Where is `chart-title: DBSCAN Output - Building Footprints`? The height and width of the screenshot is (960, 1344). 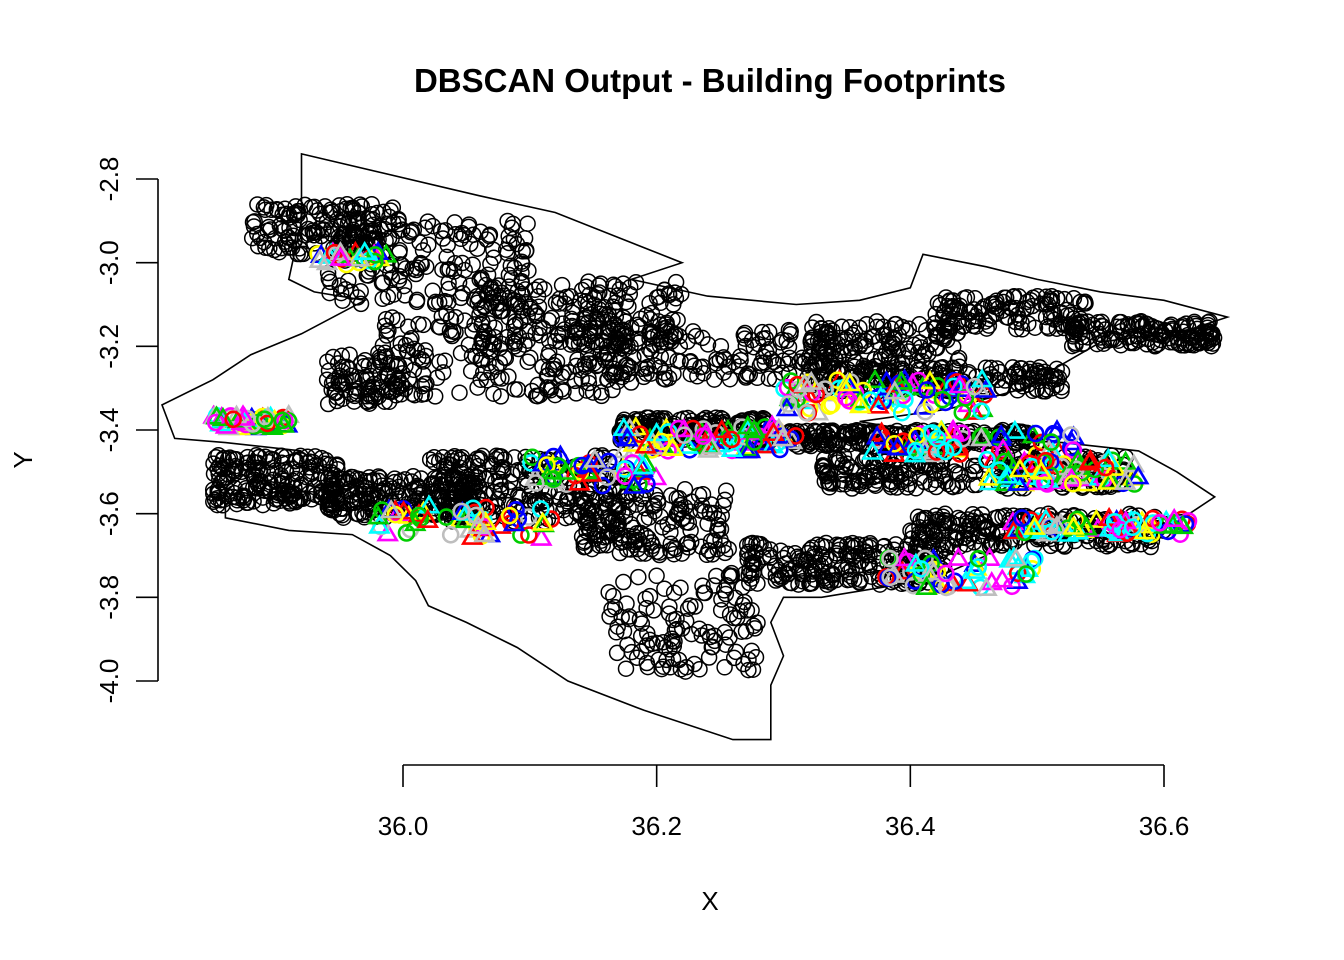
chart-title: DBSCAN Output - Building Footprints is located at coordinates (710, 80).